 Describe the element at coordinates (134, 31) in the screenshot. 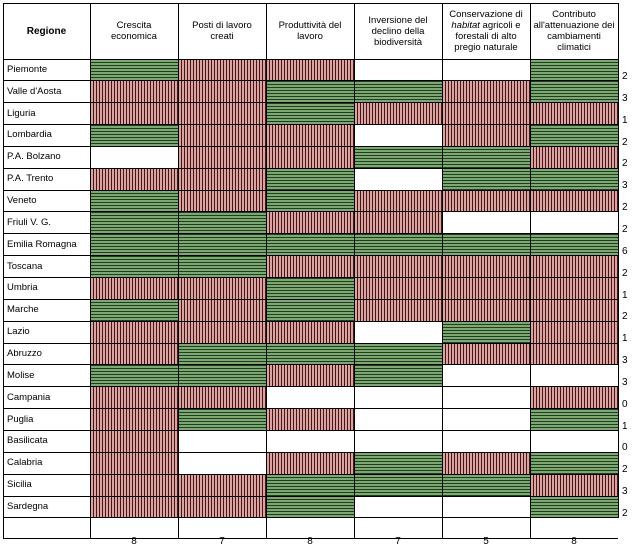

I see `header-indicator-1: Crescita economica` at that location.